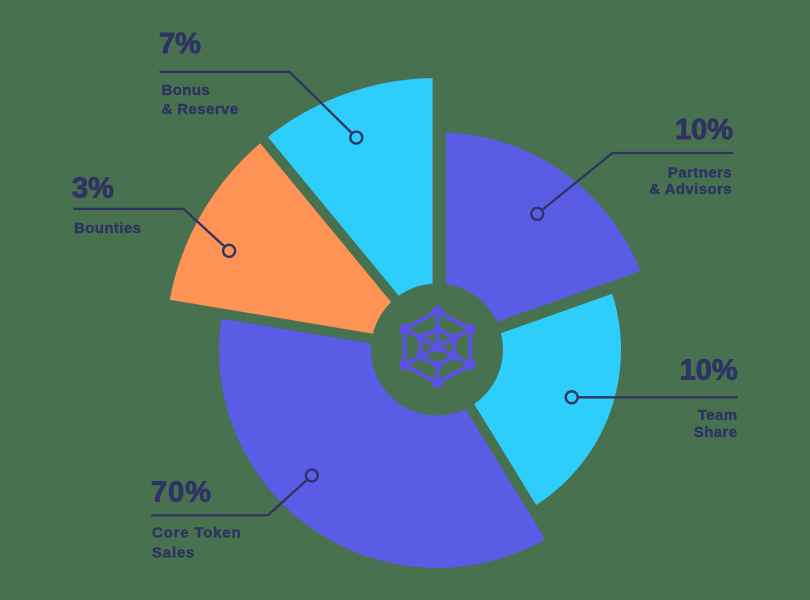  What do you see at coordinates (196, 533) in the screenshot?
I see `svg-text: Core Token` at bounding box center [196, 533].